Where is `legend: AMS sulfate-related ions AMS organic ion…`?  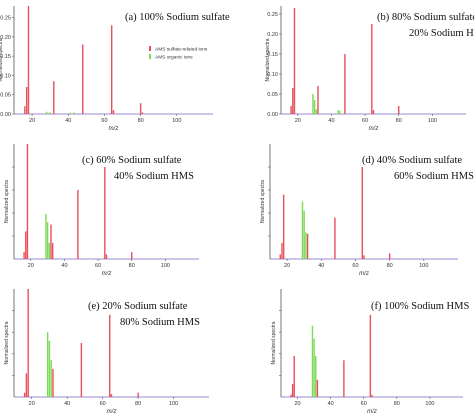
legend: AMS sulfate-related ions AMS organic ion… is located at coordinates (178, 53).